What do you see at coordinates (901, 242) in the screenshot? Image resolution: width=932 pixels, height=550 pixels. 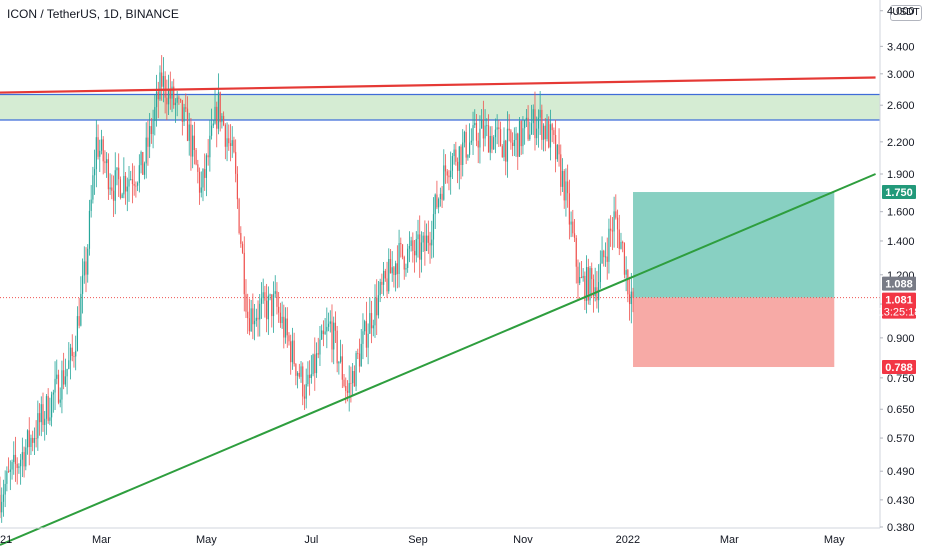 I see `y-tick-label: 1.400` at bounding box center [901, 242].